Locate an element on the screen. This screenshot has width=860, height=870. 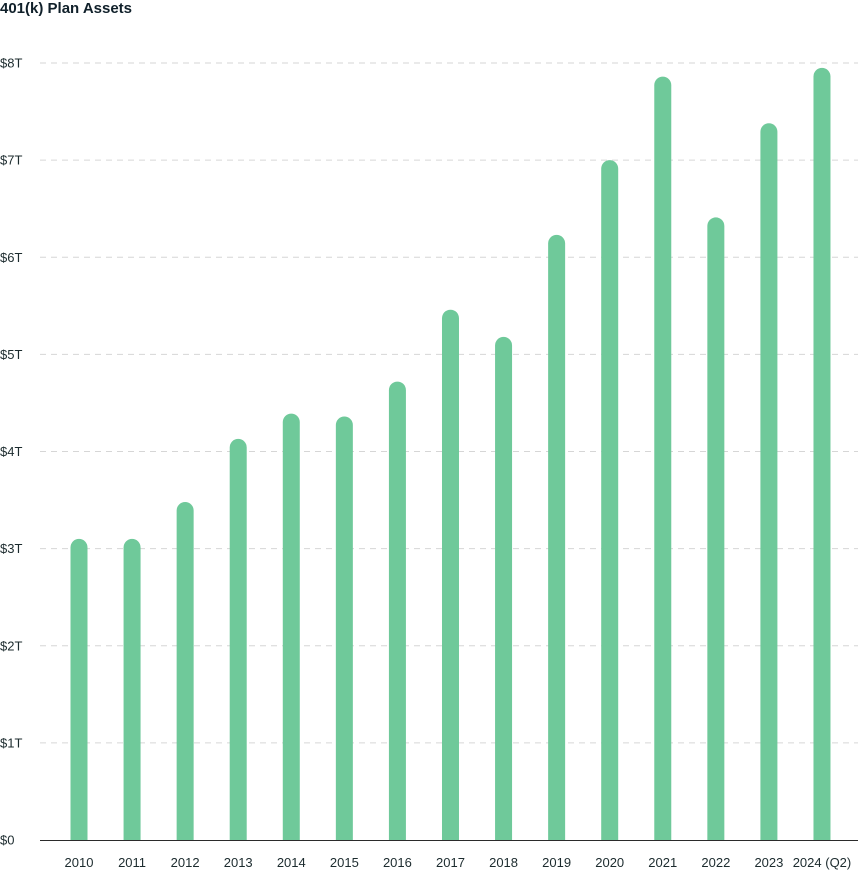
x-tick-label: 2022 is located at coordinates (715, 862).